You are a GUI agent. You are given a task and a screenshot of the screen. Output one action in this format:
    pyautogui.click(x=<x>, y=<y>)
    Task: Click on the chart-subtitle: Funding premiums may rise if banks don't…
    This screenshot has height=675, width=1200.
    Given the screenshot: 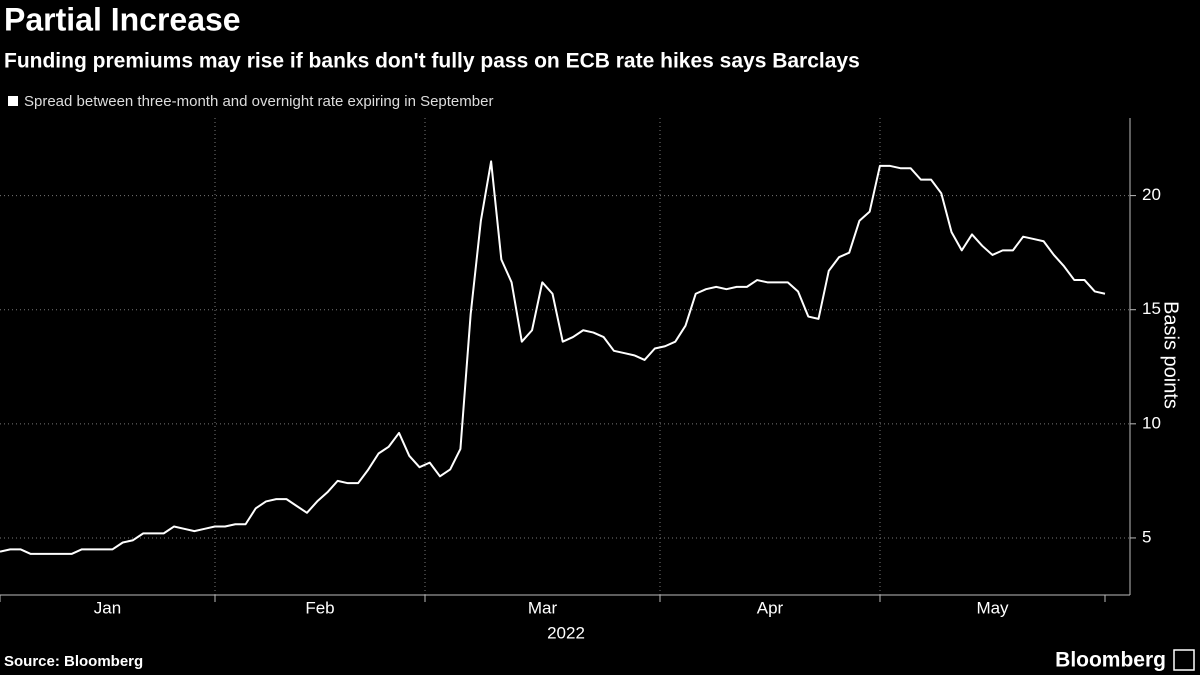 What is the action you would take?
    pyautogui.click(x=432, y=61)
    